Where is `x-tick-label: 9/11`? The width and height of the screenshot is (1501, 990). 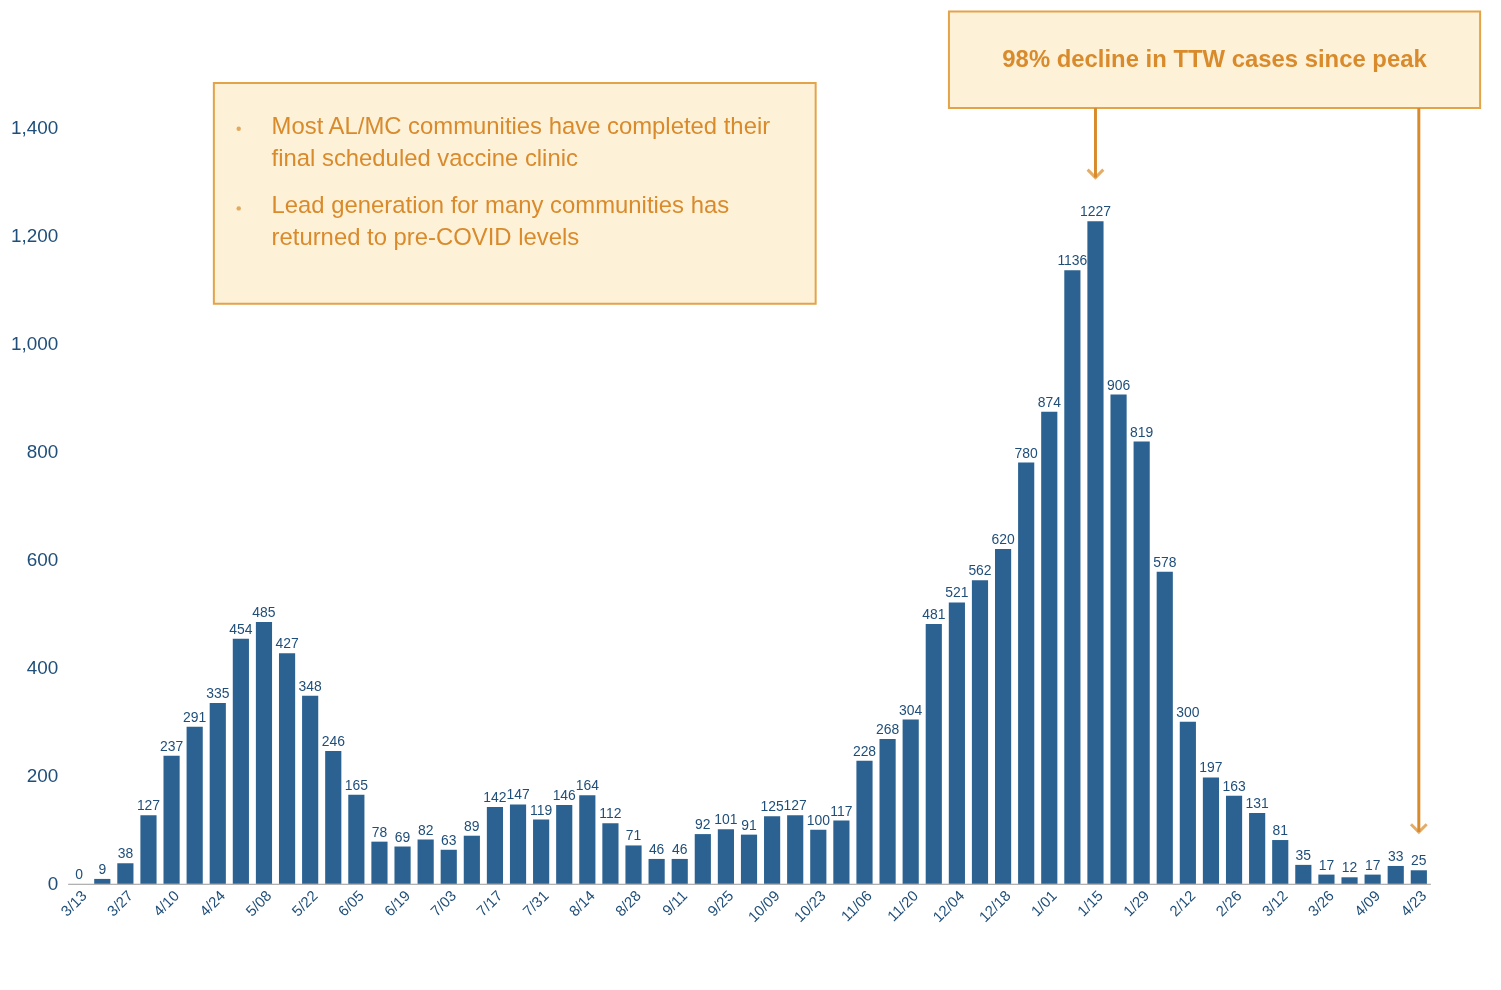
x-tick-label: 9/11 is located at coordinates (674, 902).